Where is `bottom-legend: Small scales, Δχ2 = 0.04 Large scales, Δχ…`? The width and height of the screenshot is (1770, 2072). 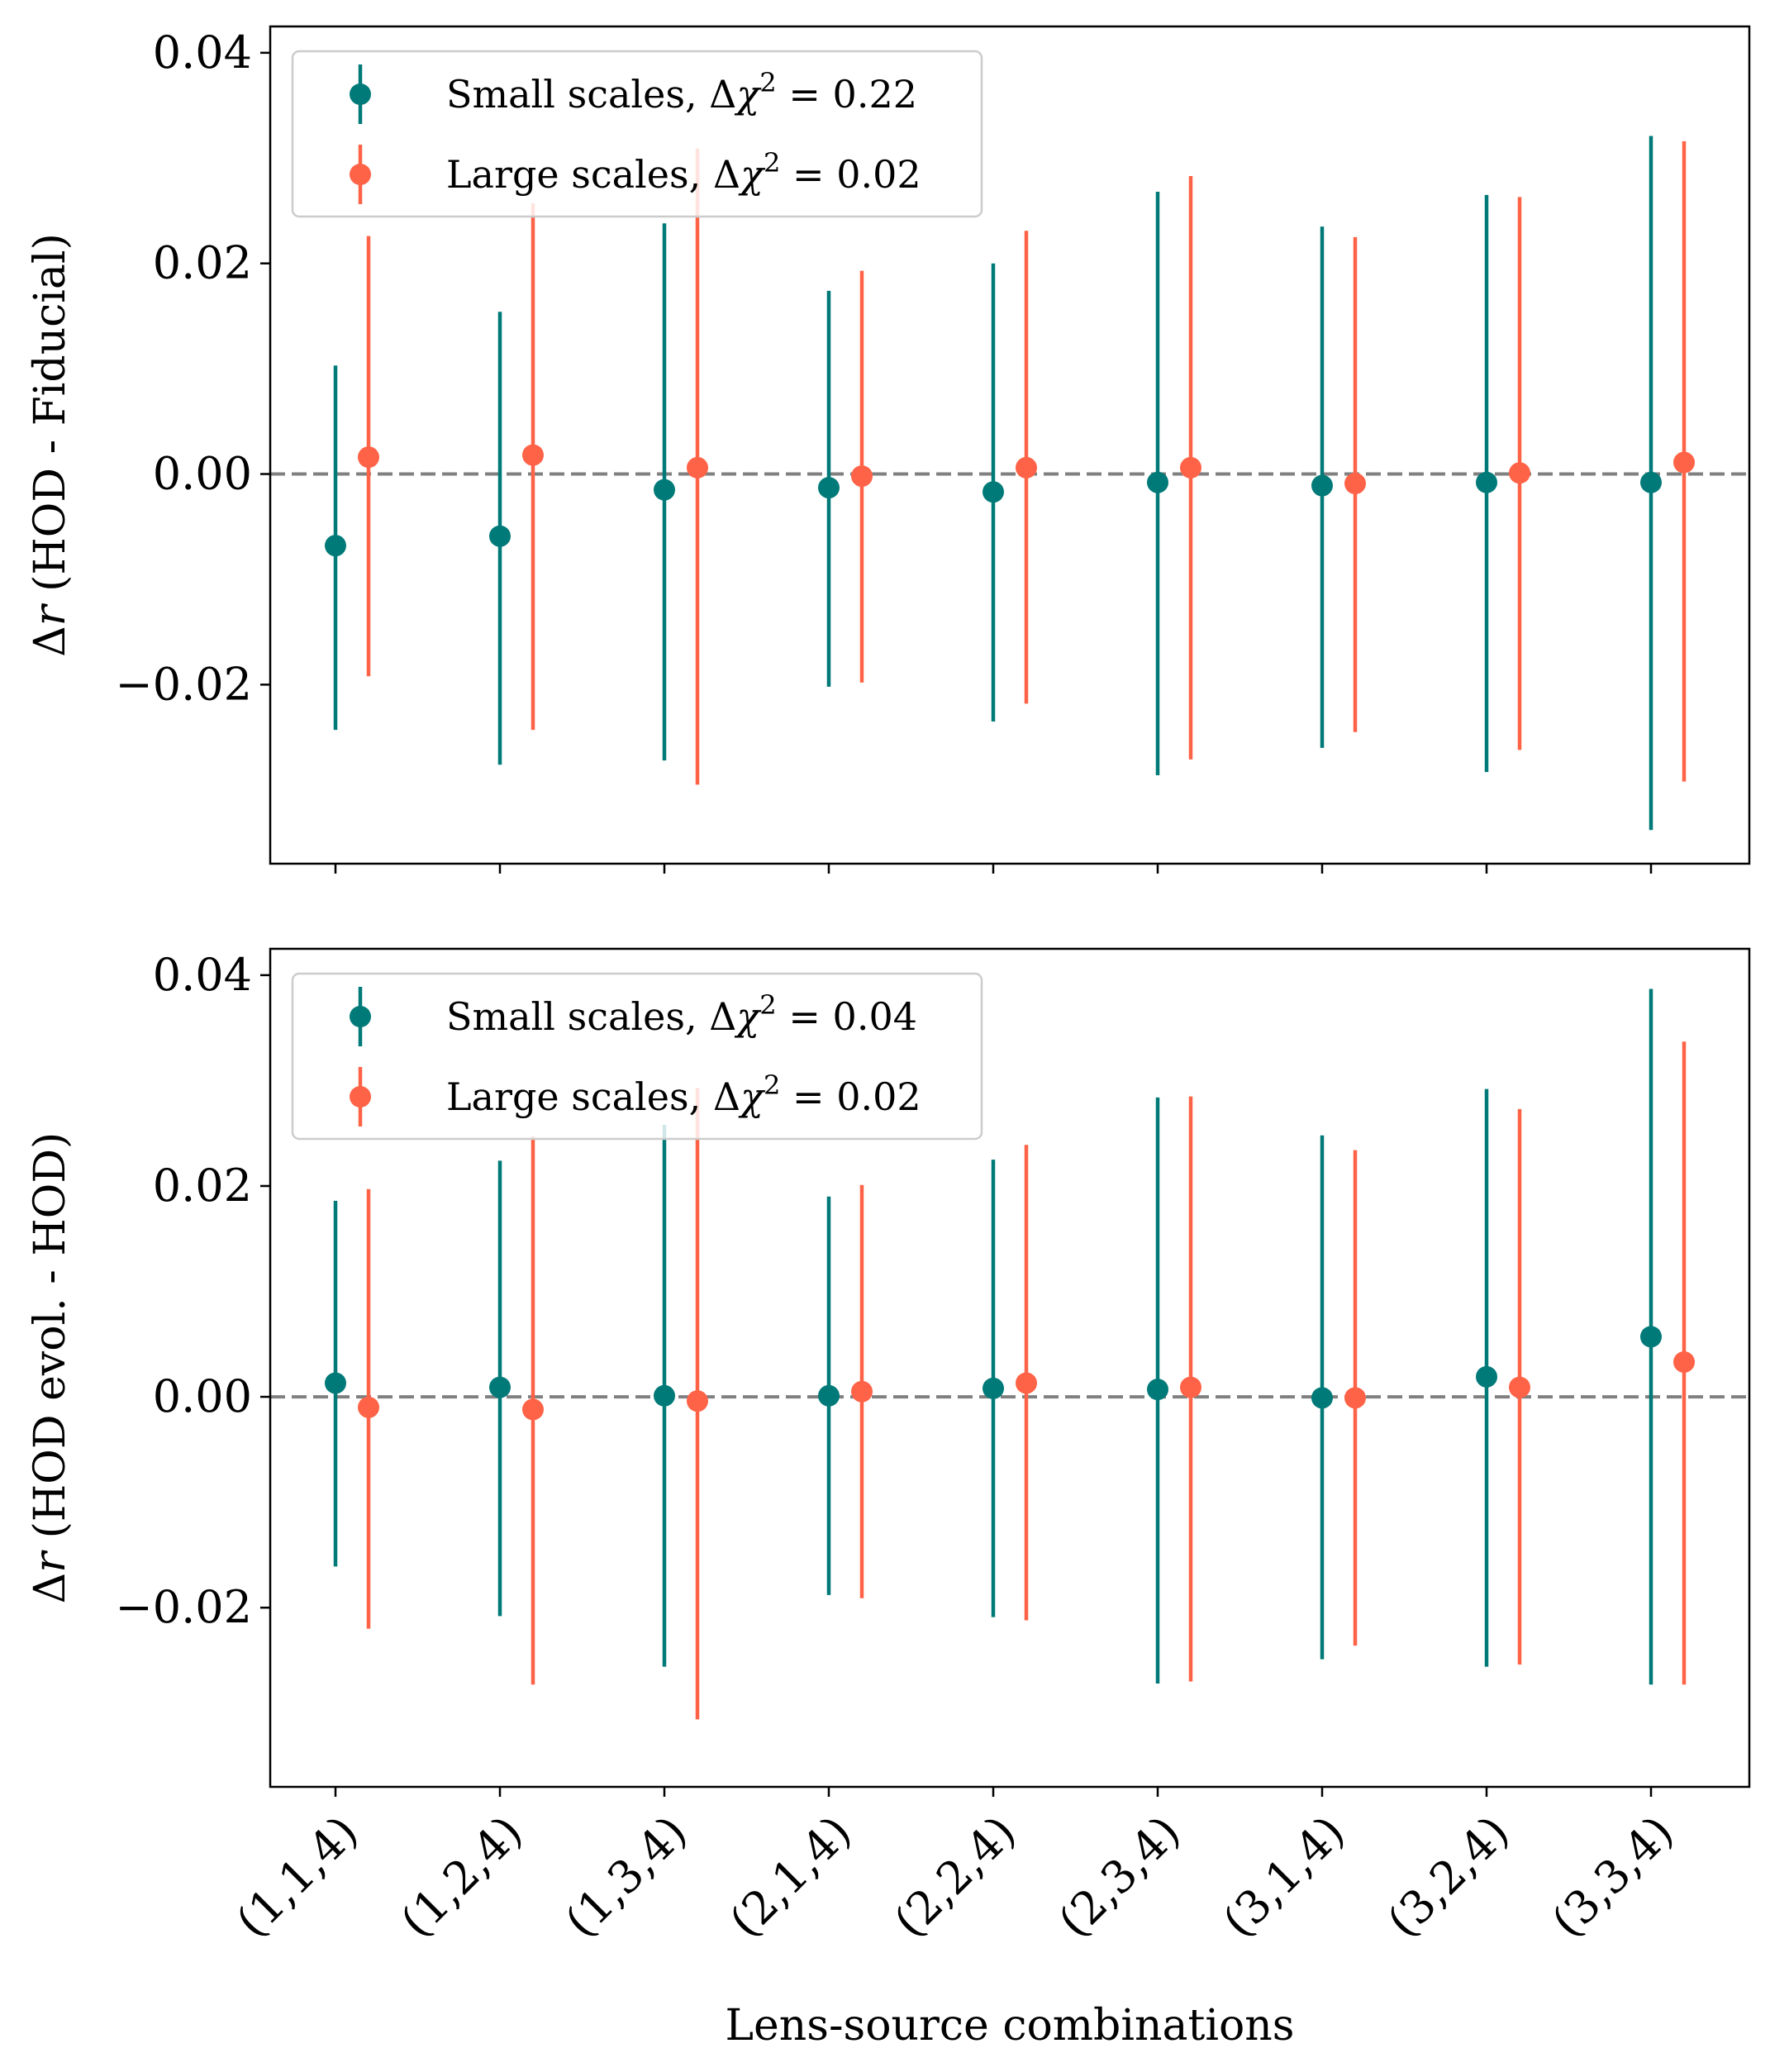 bottom-legend: Small scales, Δχ2 = 0.04 Large scales, Δχ… is located at coordinates (637, 1056).